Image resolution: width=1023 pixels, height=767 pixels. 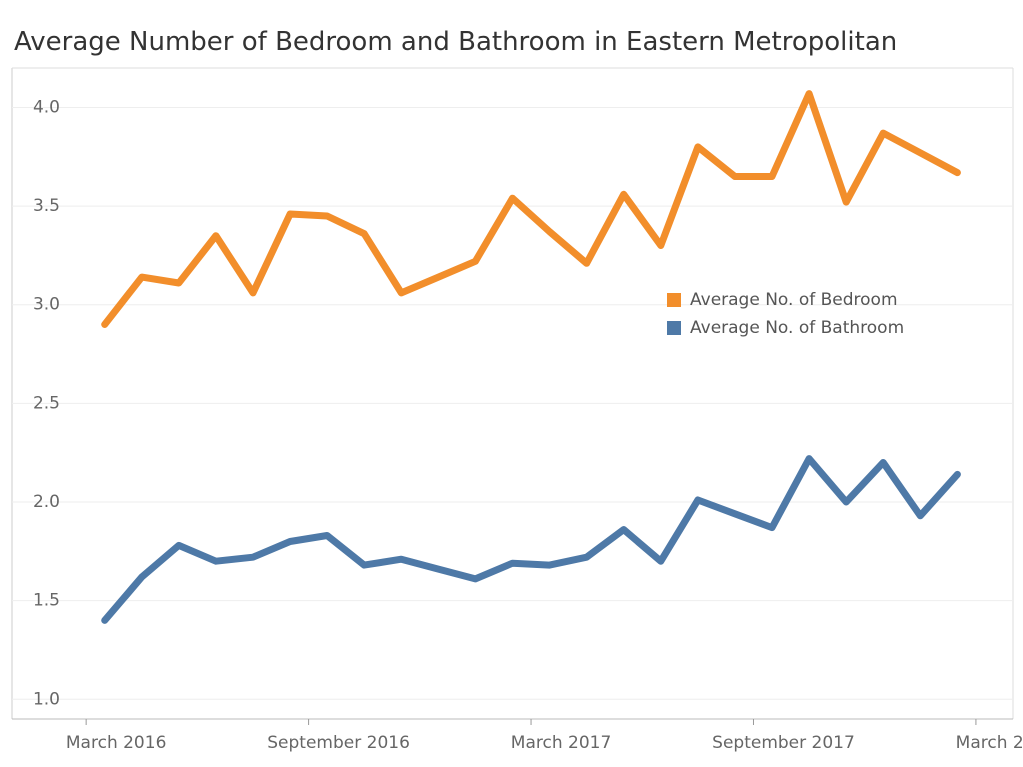 What do you see at coordinates (797, 328) in the screenshot?
I see `legend-label: Average No. of Bathroom` at bounding box center [797, 328].